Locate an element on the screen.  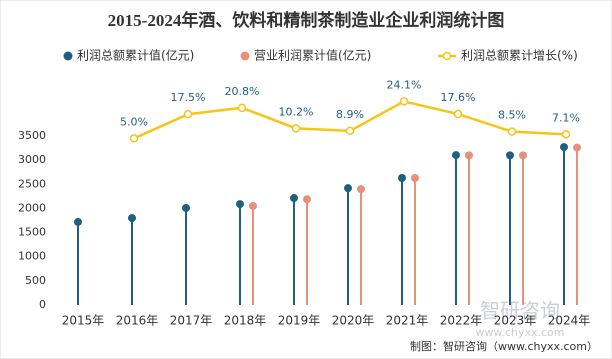
y-tick-label: 3000 is located at coordinates (32, 159).